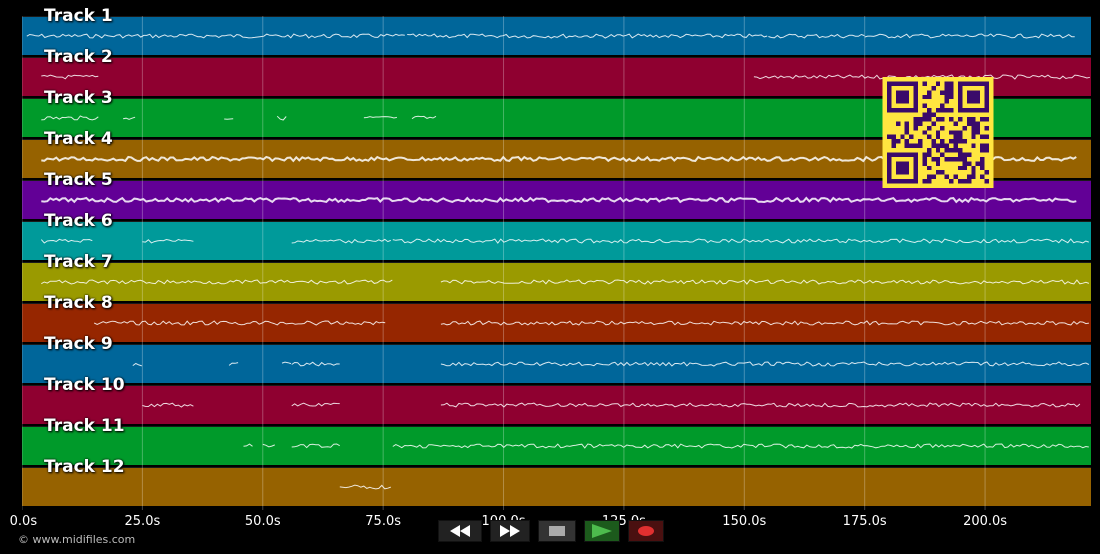 Image resolution: width=1100 pixels, height=554 pixels. I want to click on play-icon, so click(602, 531).